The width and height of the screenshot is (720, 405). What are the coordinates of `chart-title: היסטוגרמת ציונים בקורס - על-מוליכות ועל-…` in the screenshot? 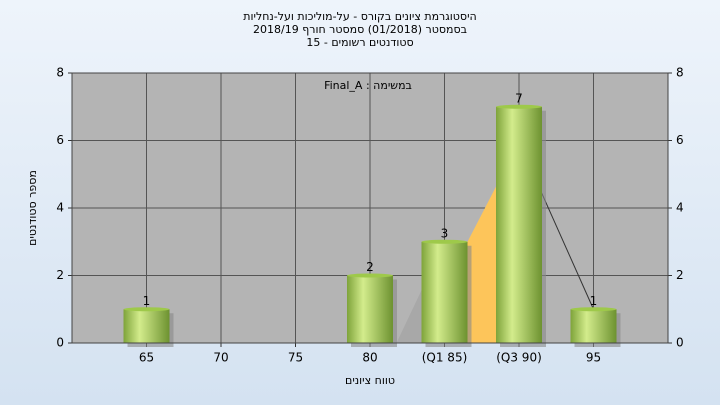 It's located at (359, 16).